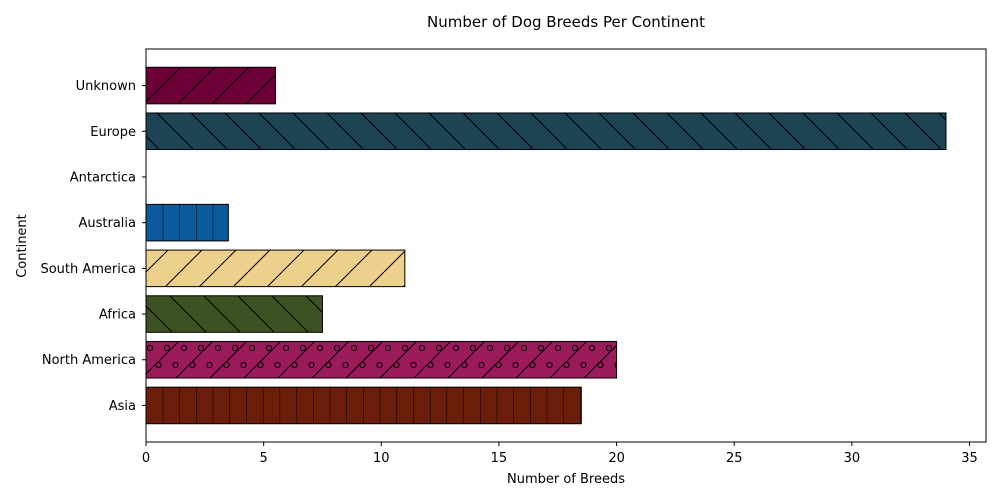 The image size is (1000, 500). Describe the element at coordinates (103, 177) in the screenshot. I see `y-tick-label-antarctica: Antarctica` at that location.